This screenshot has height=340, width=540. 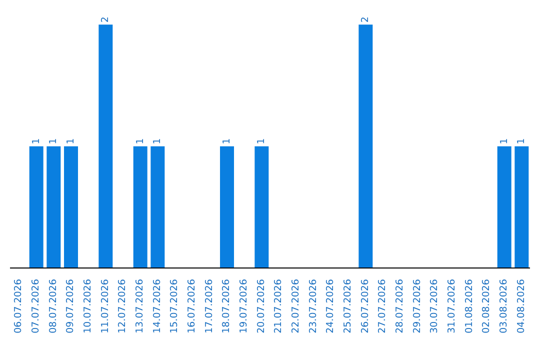 What do you see at coordinates (504, 306) in the screenshot?
I see `x-tick-label: 03.08.2026` at bounding box center [504, 306].